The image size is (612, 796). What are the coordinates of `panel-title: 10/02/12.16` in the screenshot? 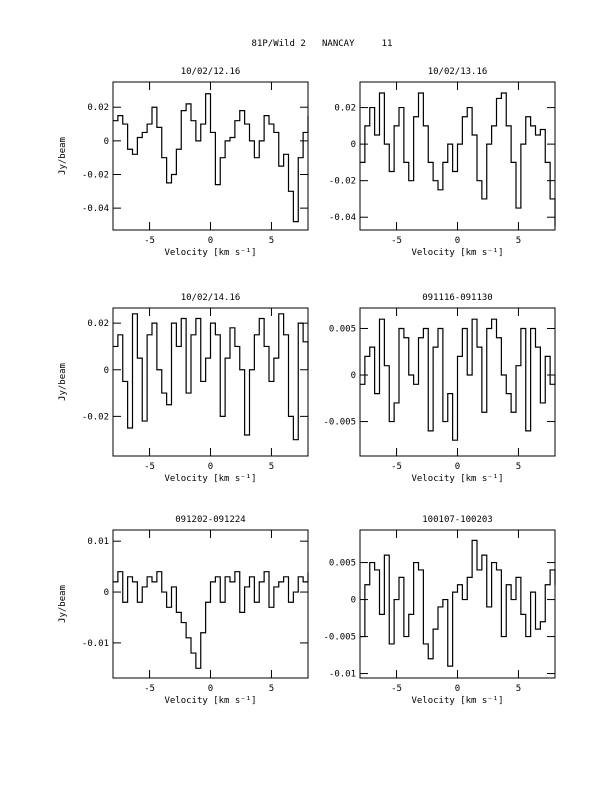 It's located at (211, 72).